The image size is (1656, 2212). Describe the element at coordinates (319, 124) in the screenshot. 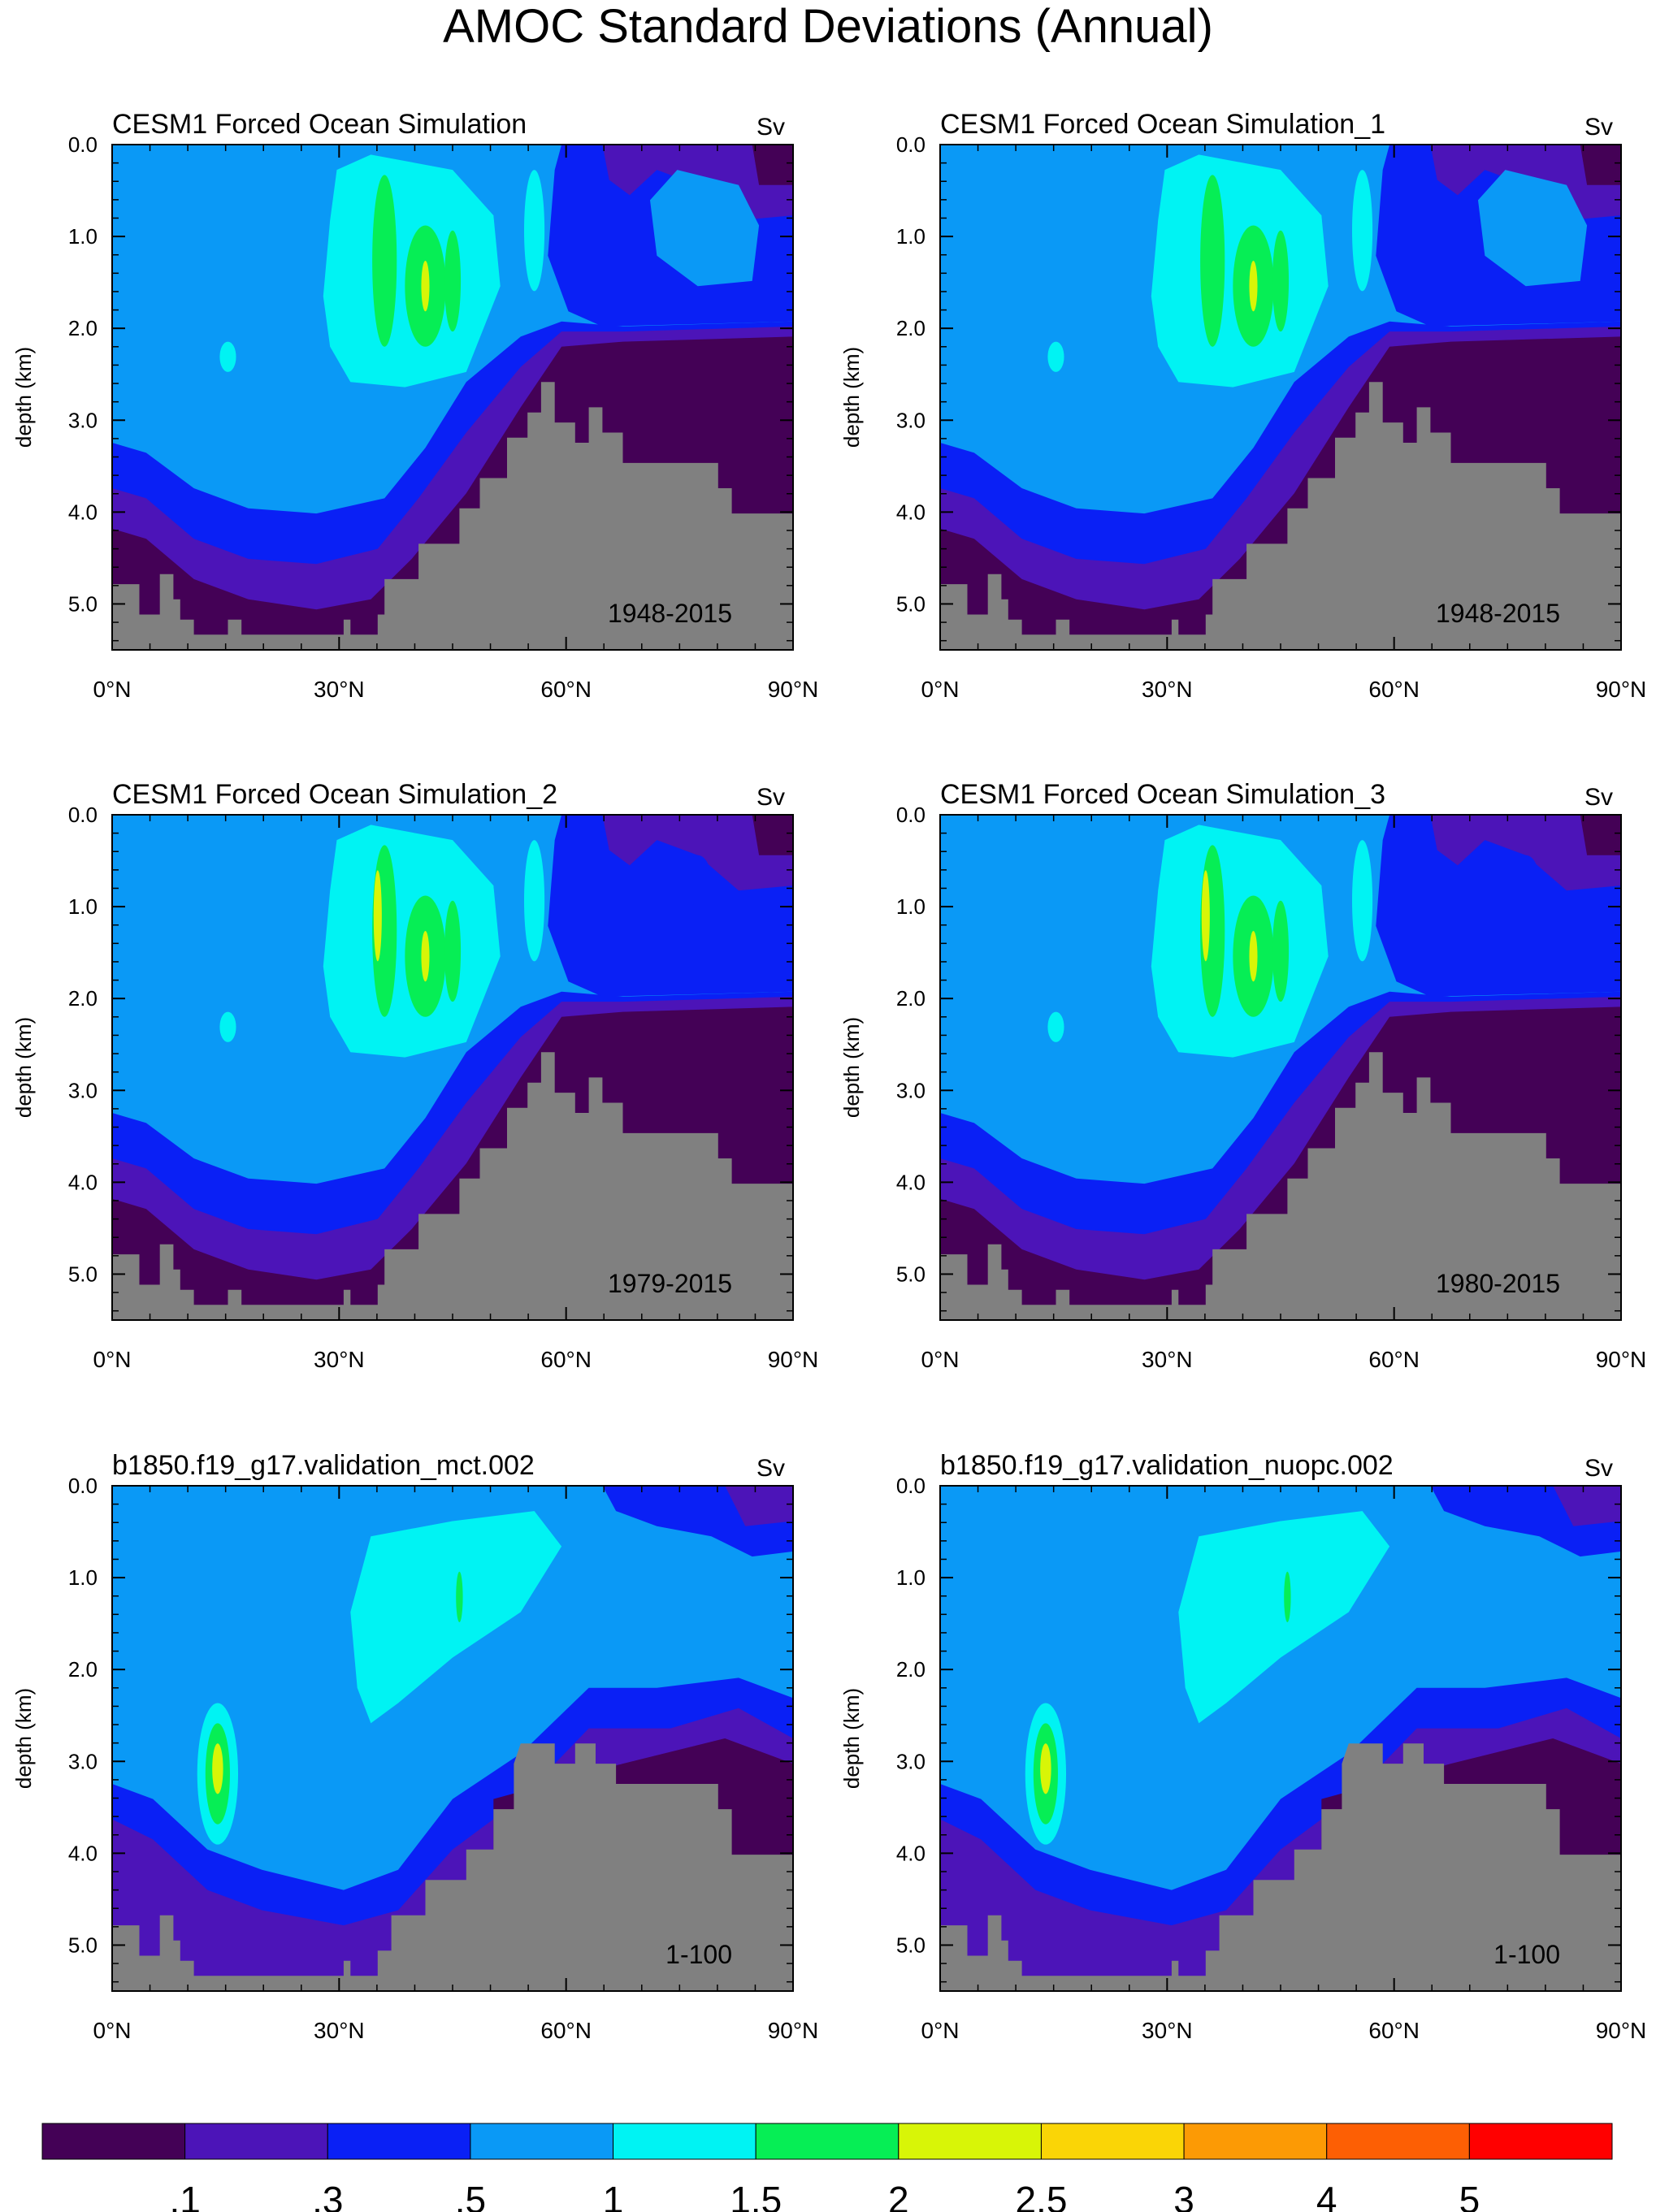

I see `panel-title: CESM1 Forced Ocean Simulation` at that location.